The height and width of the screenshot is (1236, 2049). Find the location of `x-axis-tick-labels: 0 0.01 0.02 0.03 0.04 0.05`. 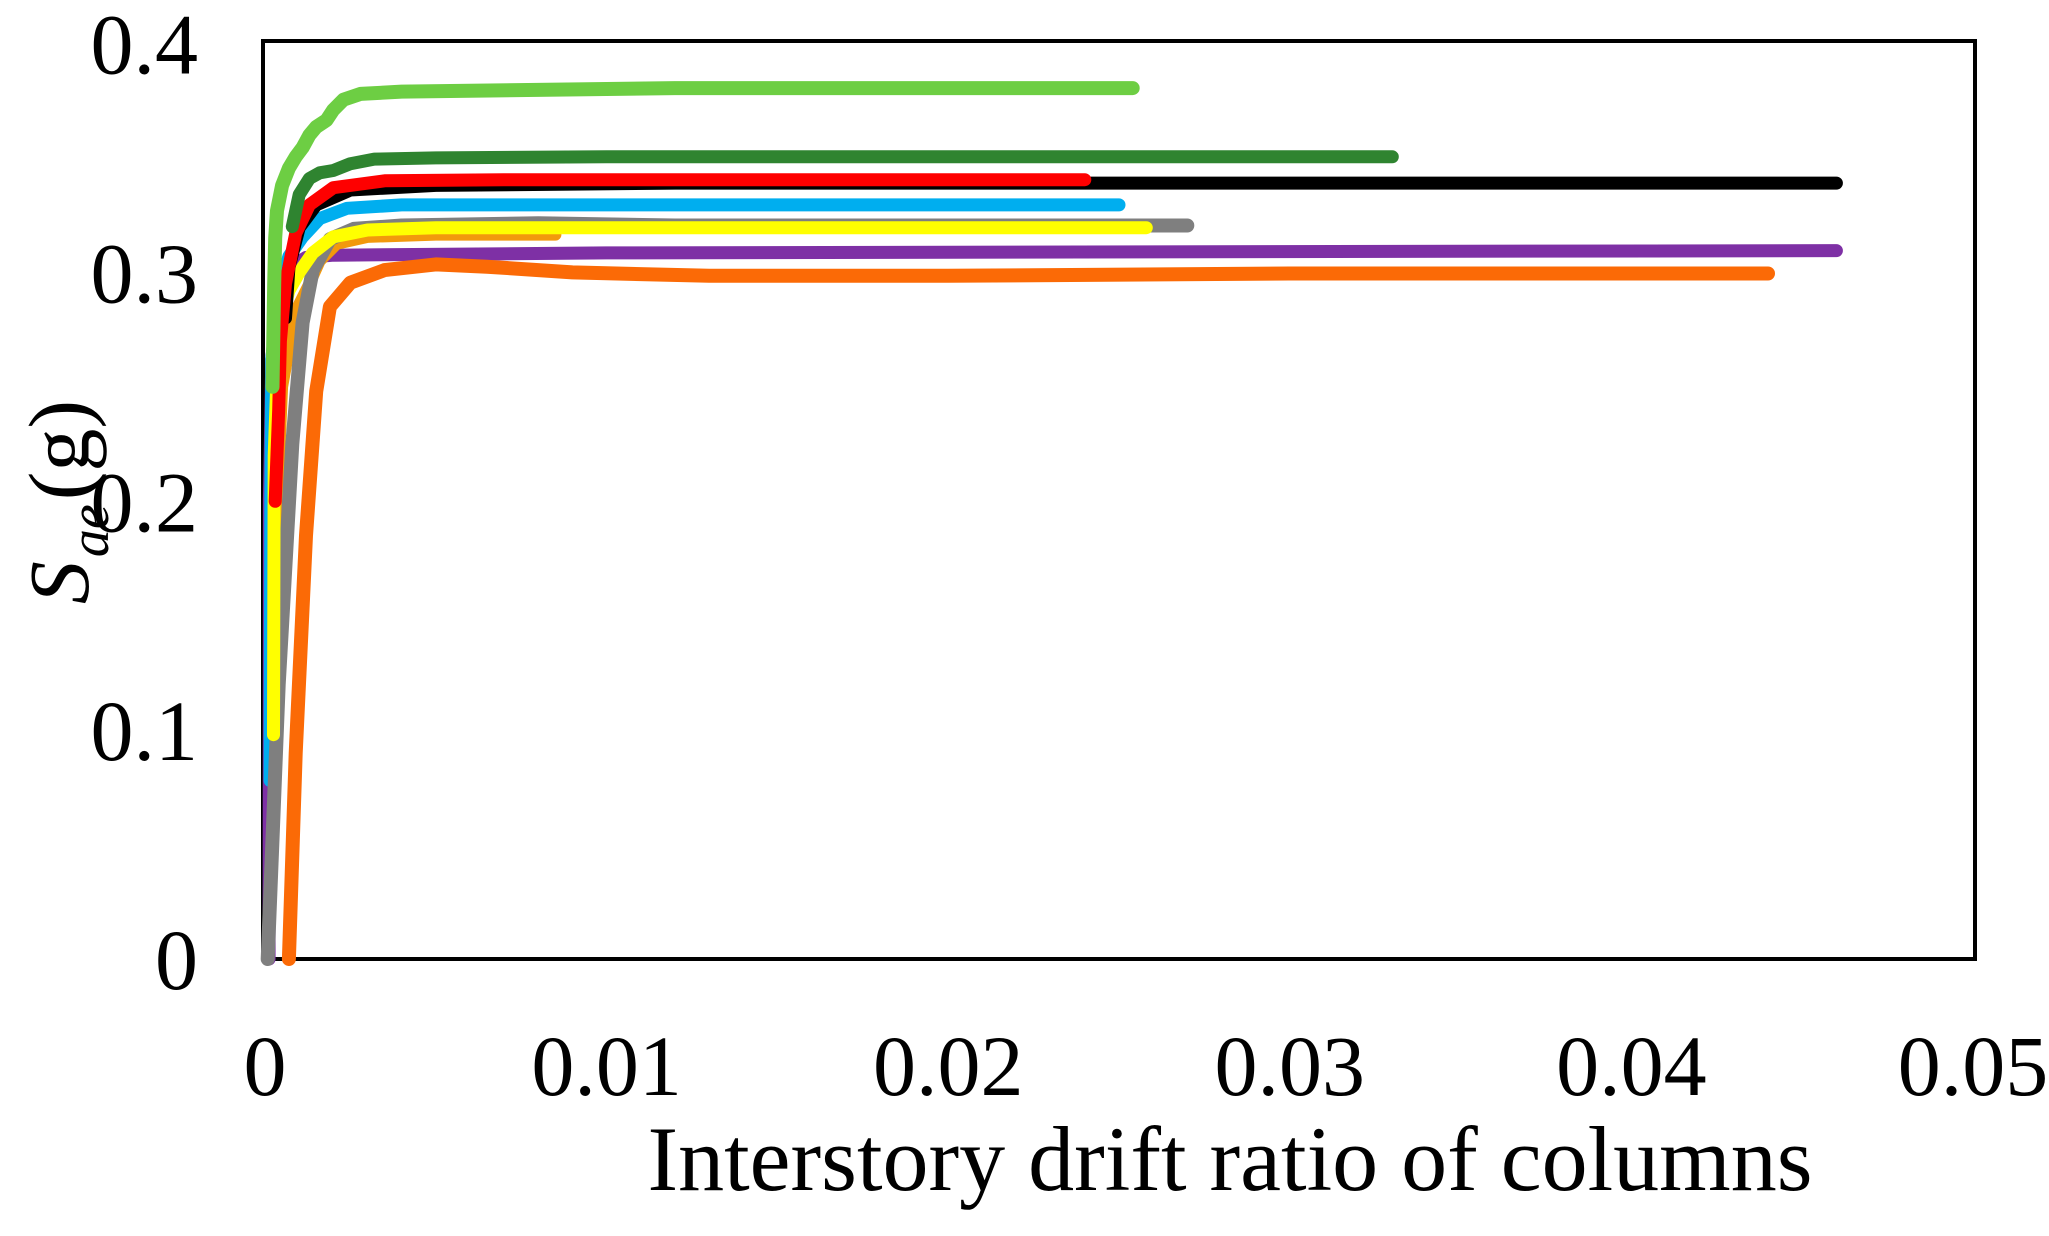

x-axis-tick-labels: 0 0.01 0.02 0.03 0.04 0.05 is located at coordinates (1146, 1066).